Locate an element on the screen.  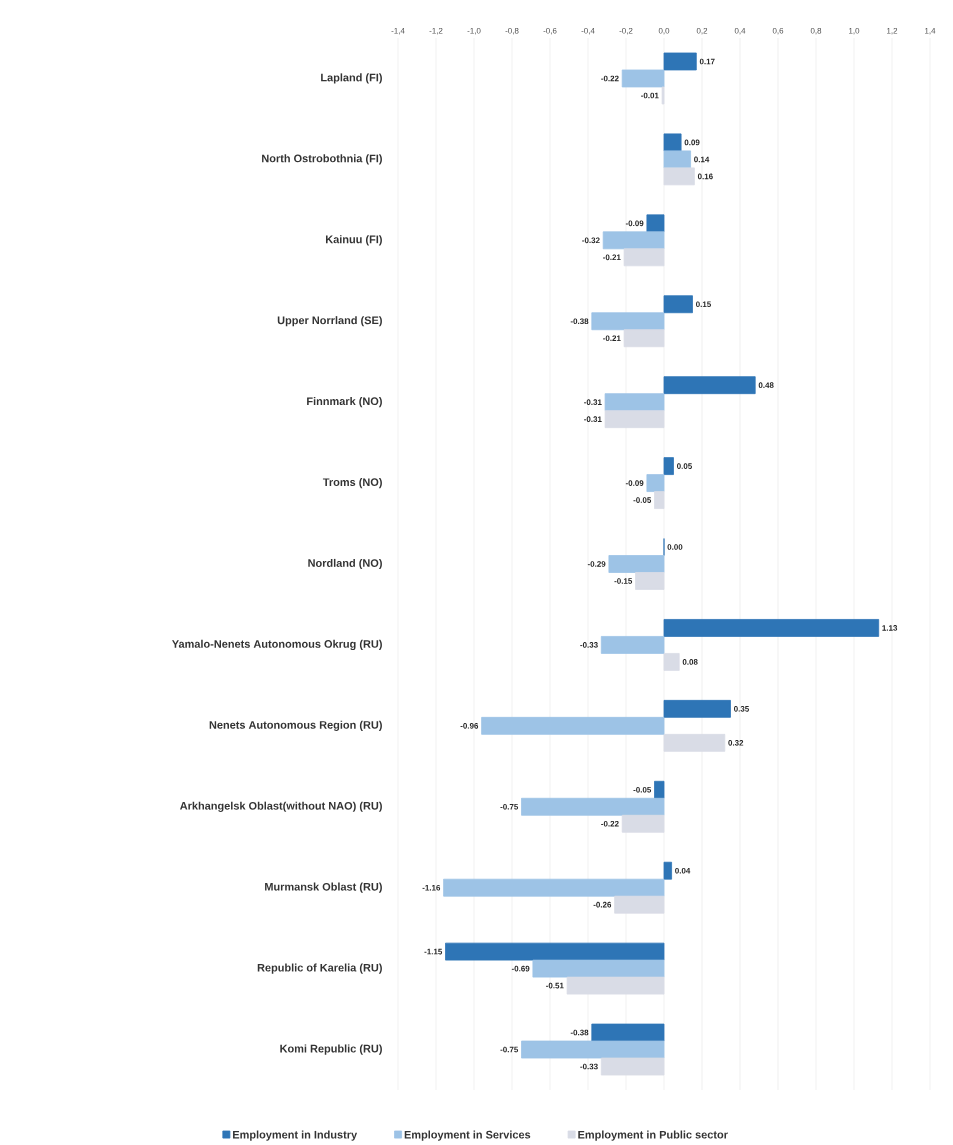
y-tick-label: Murmansk Oblast (RU) is located at coordinates (323, 887).